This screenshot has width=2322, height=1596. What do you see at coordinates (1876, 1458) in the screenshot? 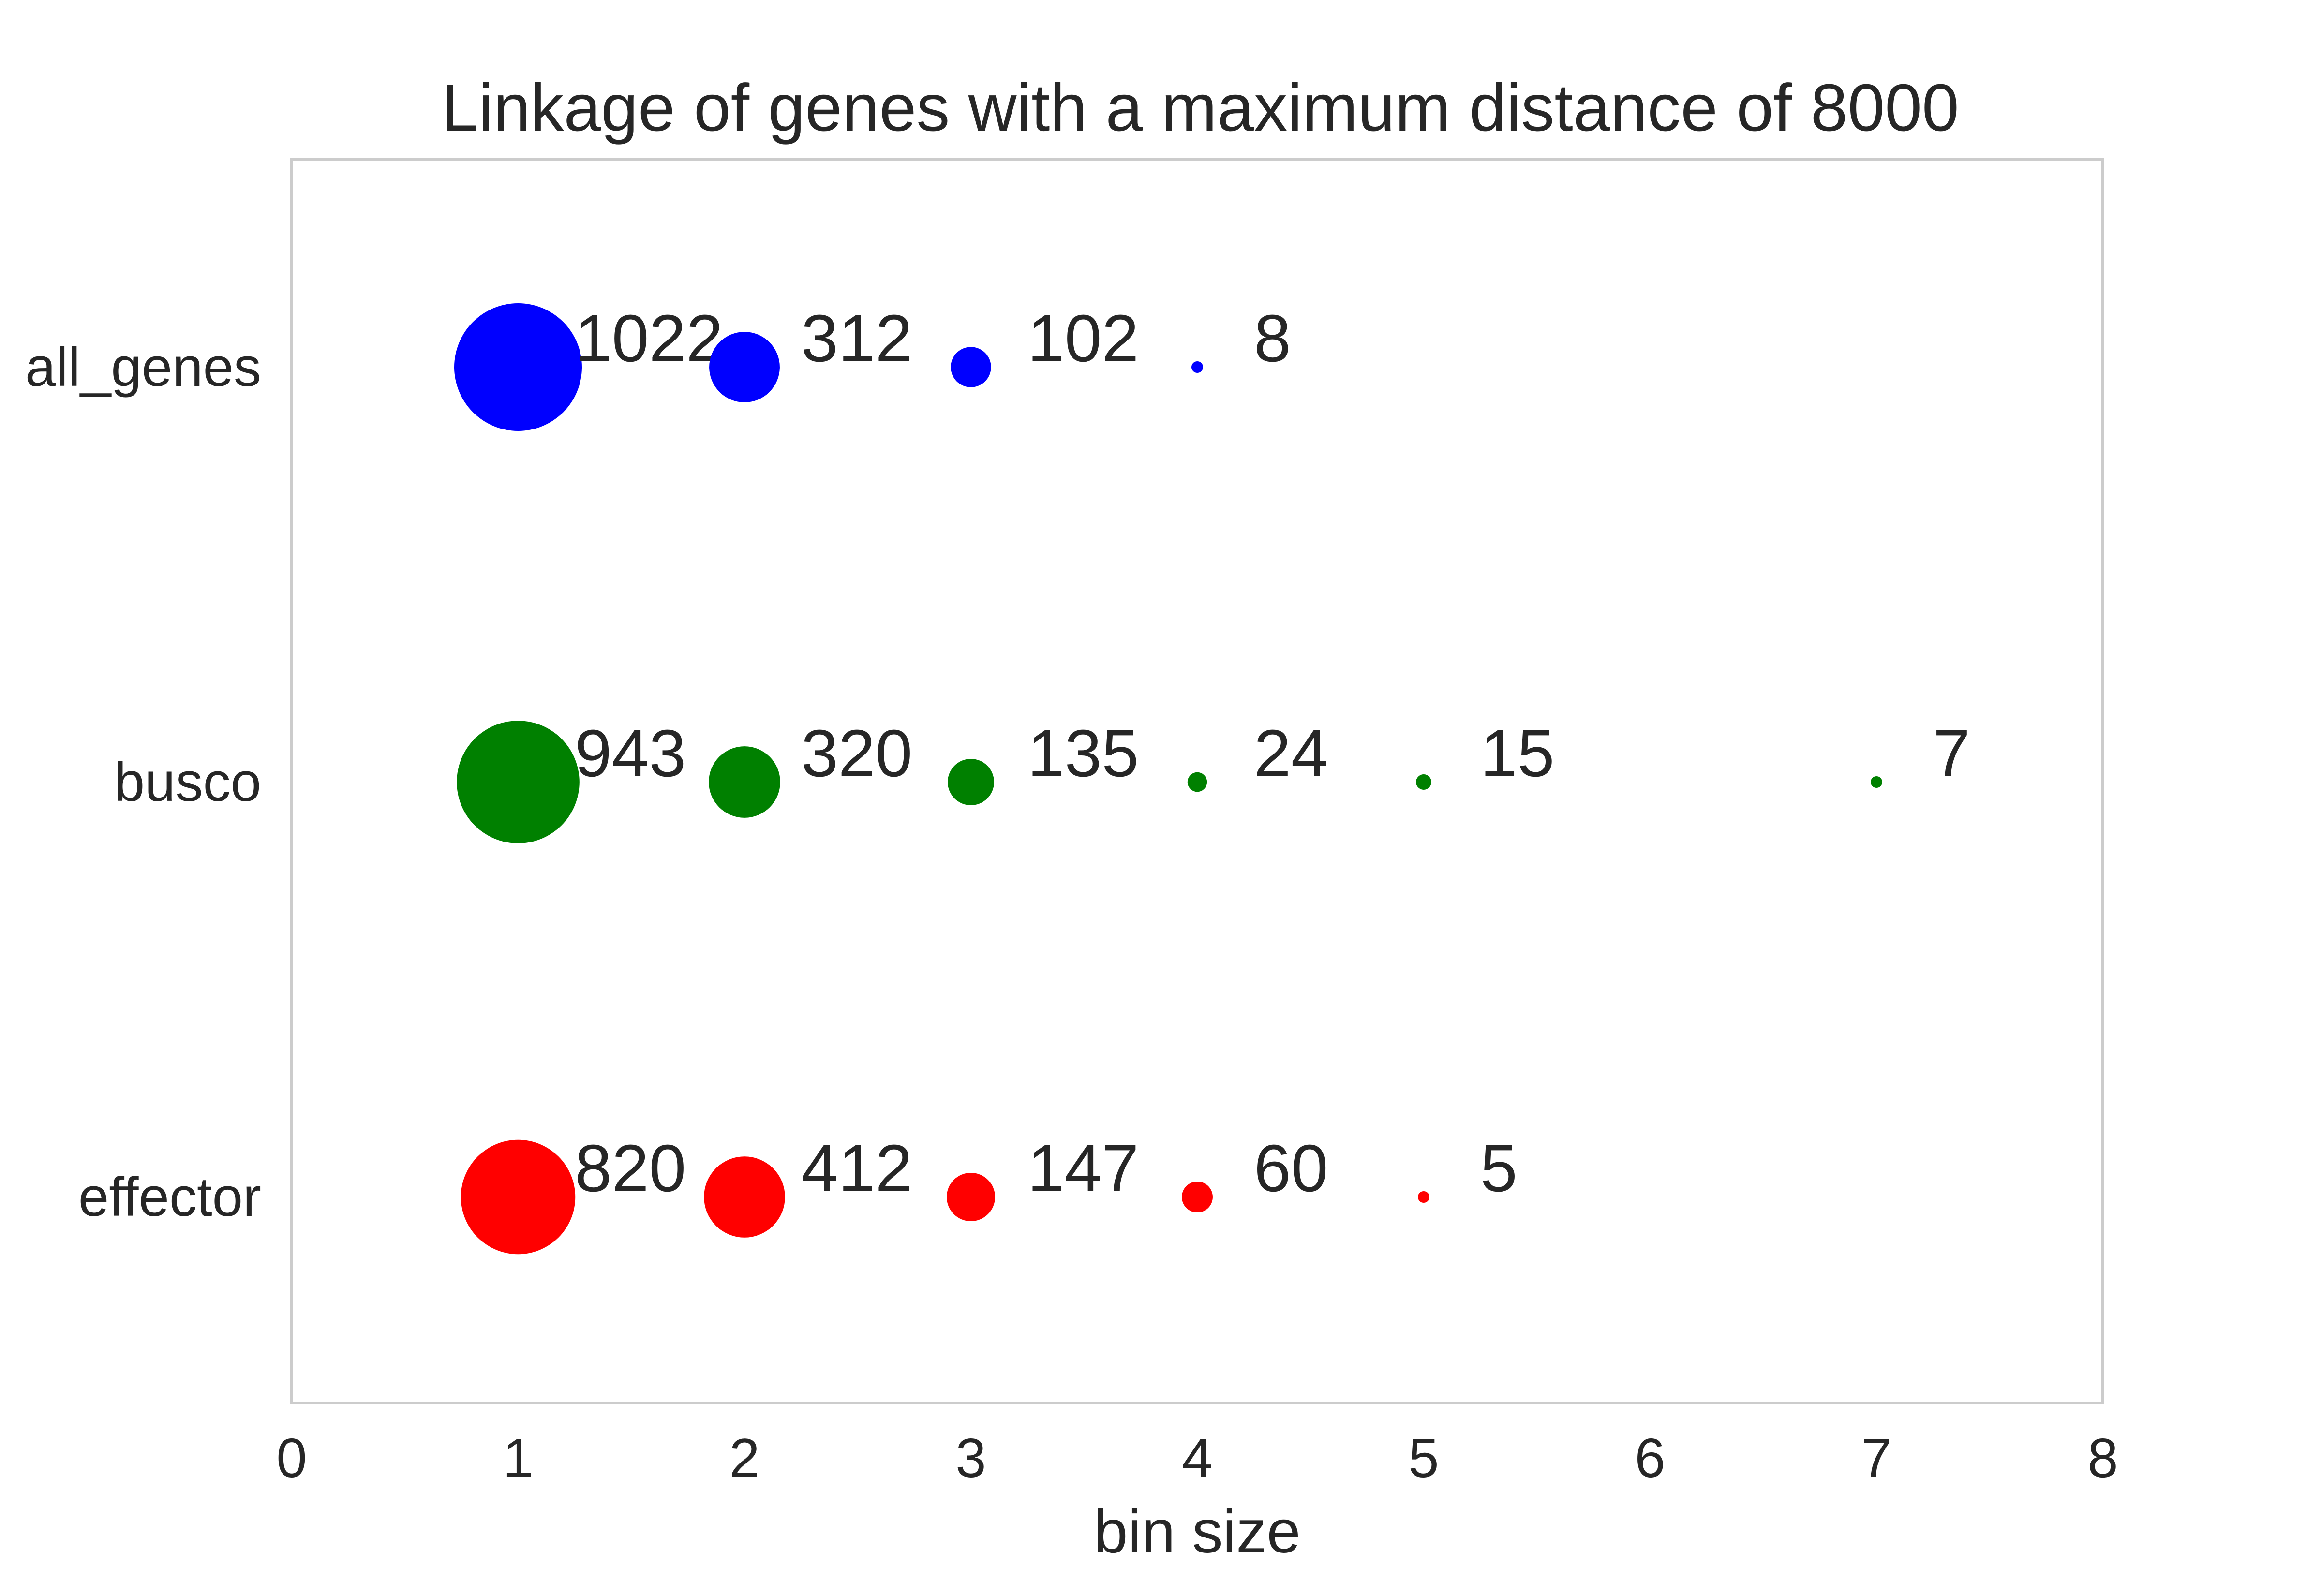
I see `x-tick-label: 7` at bounding box center [1876, 1458].